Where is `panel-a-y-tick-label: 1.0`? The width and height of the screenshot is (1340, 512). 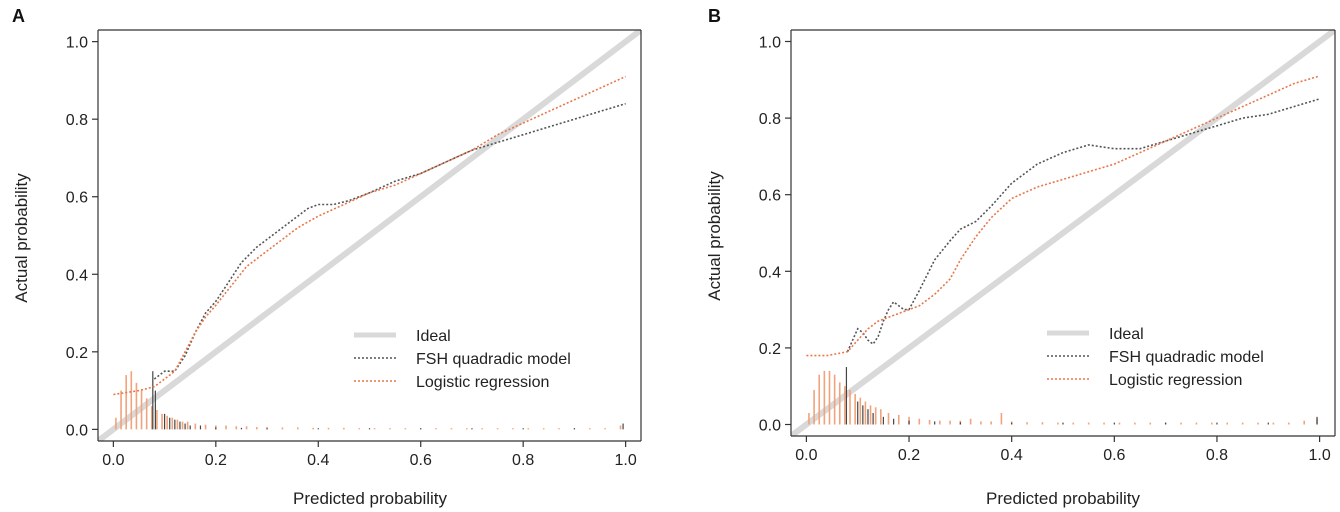
panel-a-y-tick-label: 1.0 is located at coordinates (77, 43).